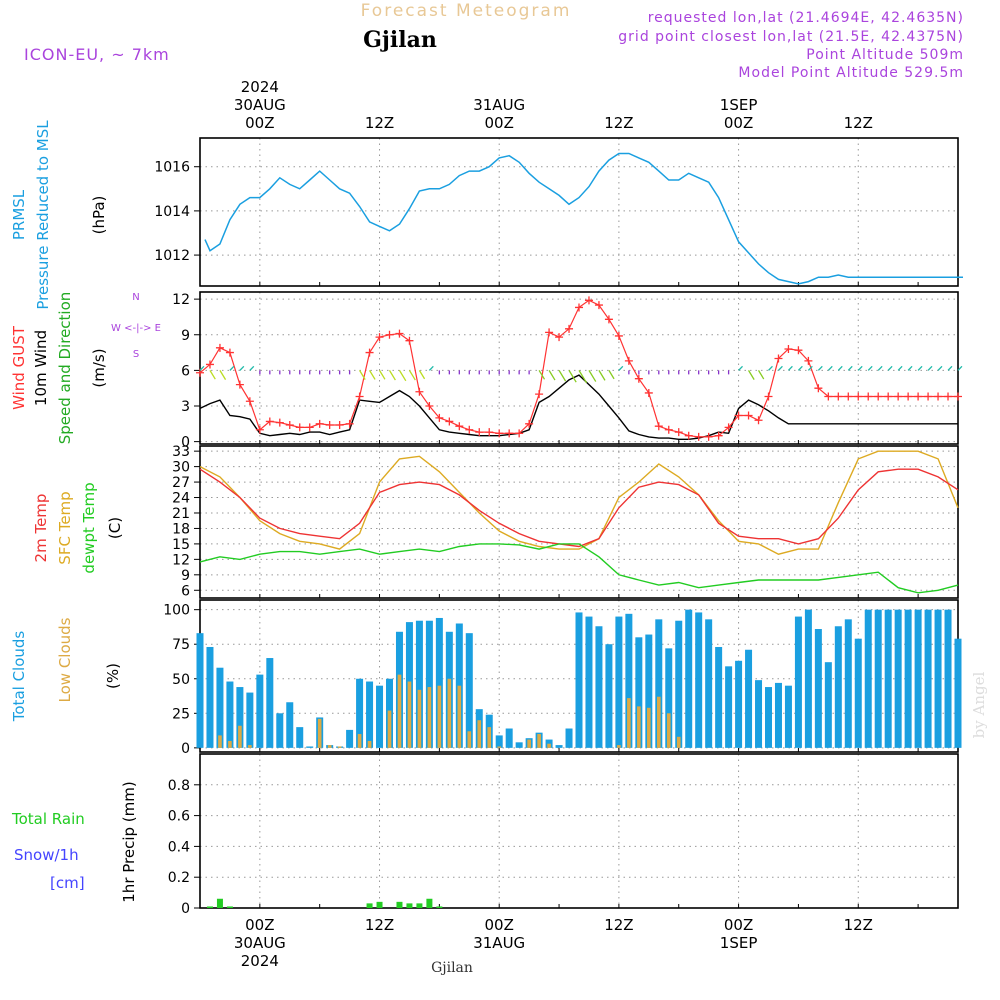 This screenshot has width=1000, height=1000. Describe the element at coordinates (41, 528) in the screenshot. I see `temp-label-2m: 2m Temp` at that location.